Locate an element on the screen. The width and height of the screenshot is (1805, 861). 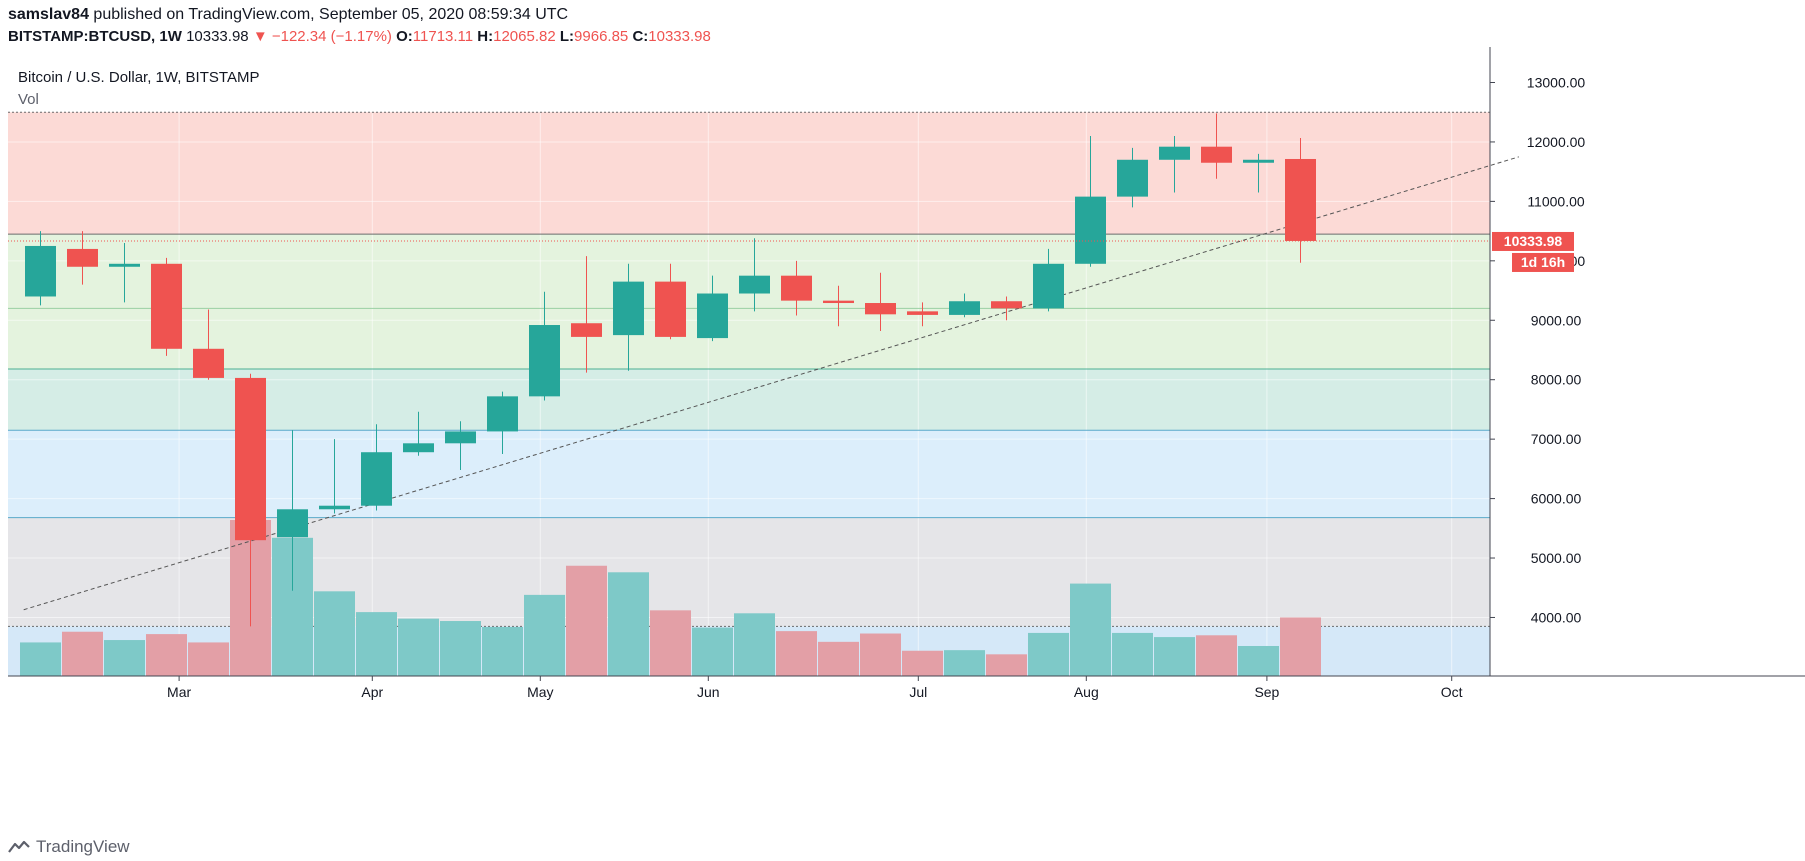
y-tick-label: 11000.00 is located at coordinates (1556, 201).